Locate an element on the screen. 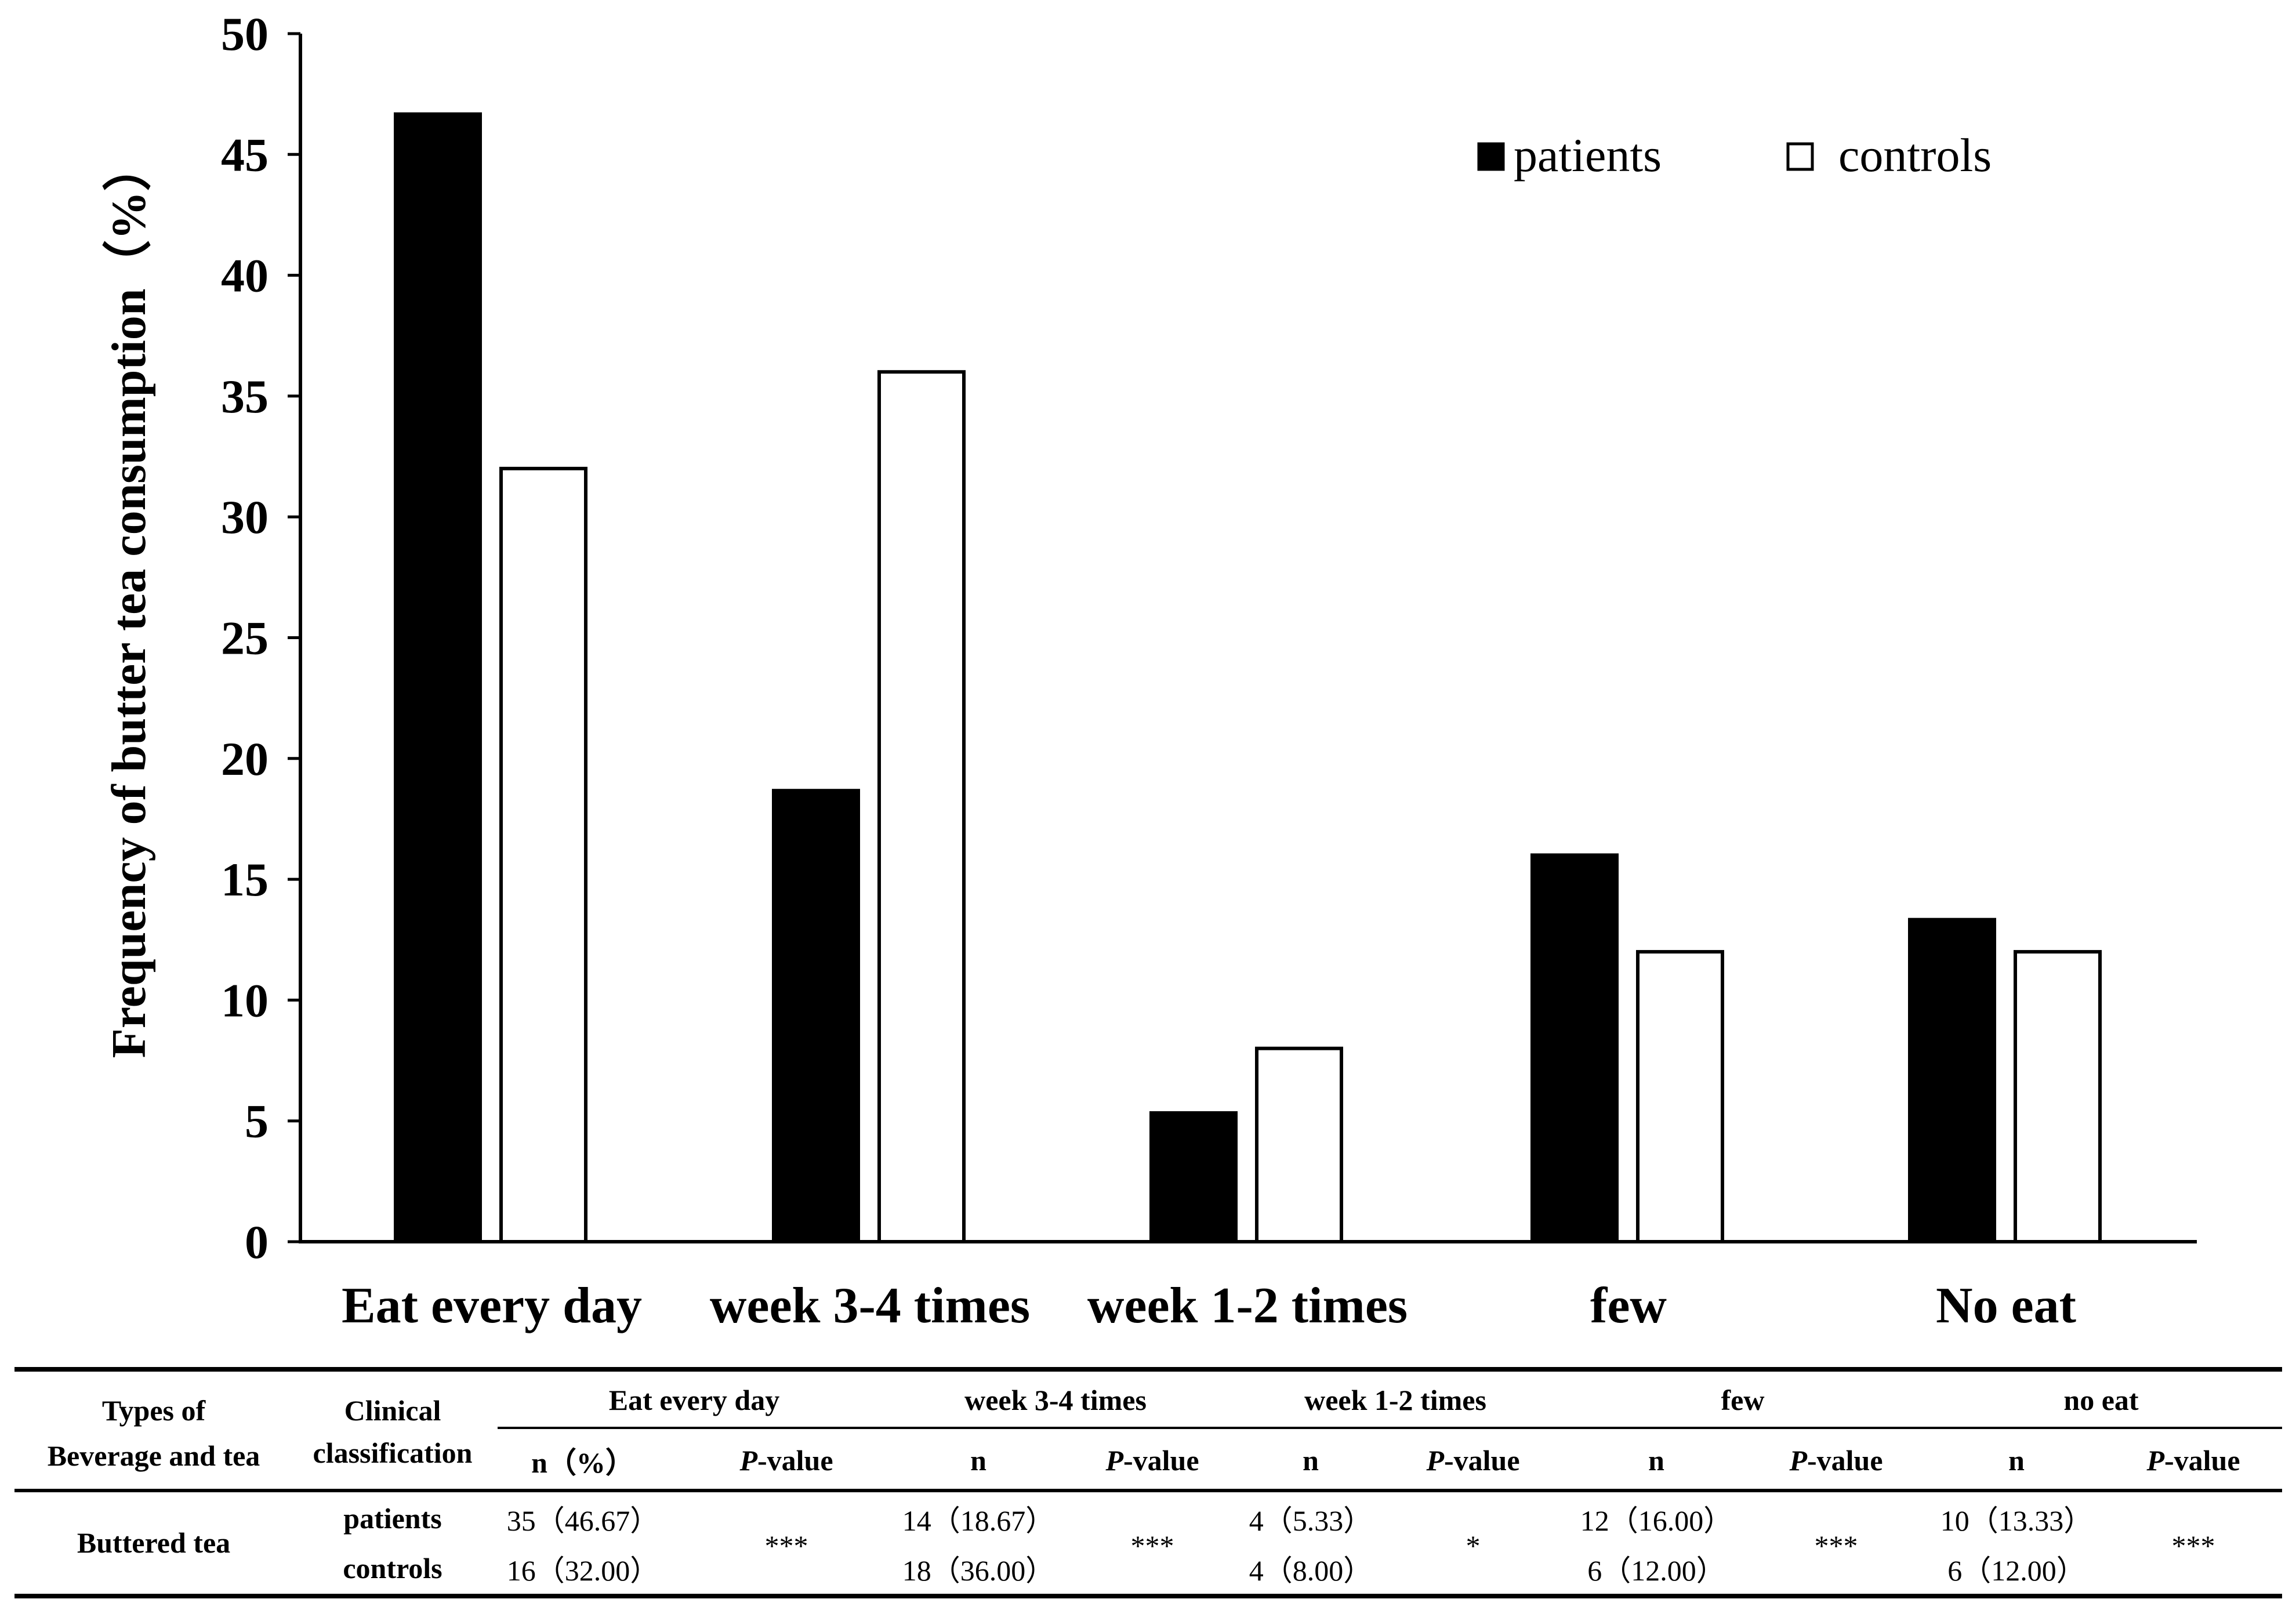 Image resolution: width=2296 pixels, height=1610 pixels. header-types-line1: Types of is located at coordinates (153, 1411).